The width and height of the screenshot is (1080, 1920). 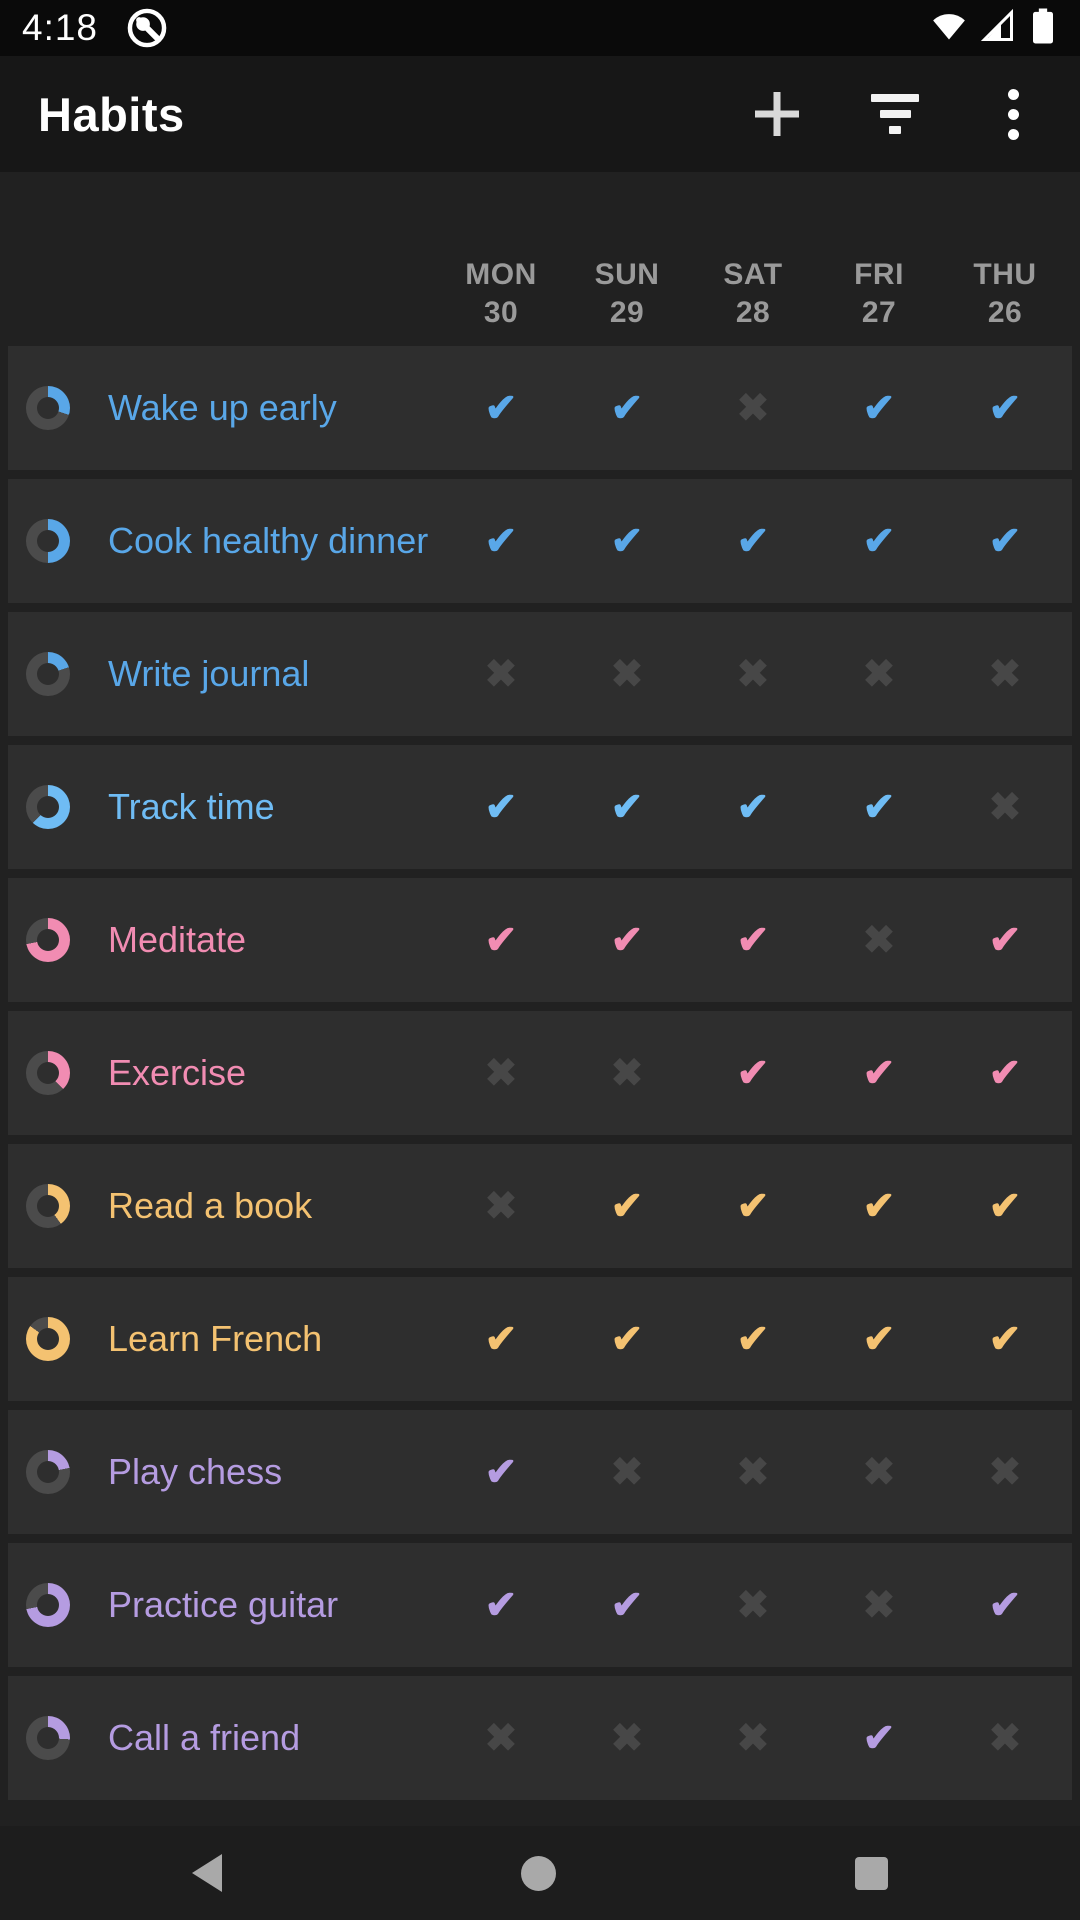 What do you see at coordinates (540, 541) in the screenshot?
I see `habit-row: Cook healthy dinner ✔ ✔ ✔ ✔ ✔` at bounding box center [540, 541].